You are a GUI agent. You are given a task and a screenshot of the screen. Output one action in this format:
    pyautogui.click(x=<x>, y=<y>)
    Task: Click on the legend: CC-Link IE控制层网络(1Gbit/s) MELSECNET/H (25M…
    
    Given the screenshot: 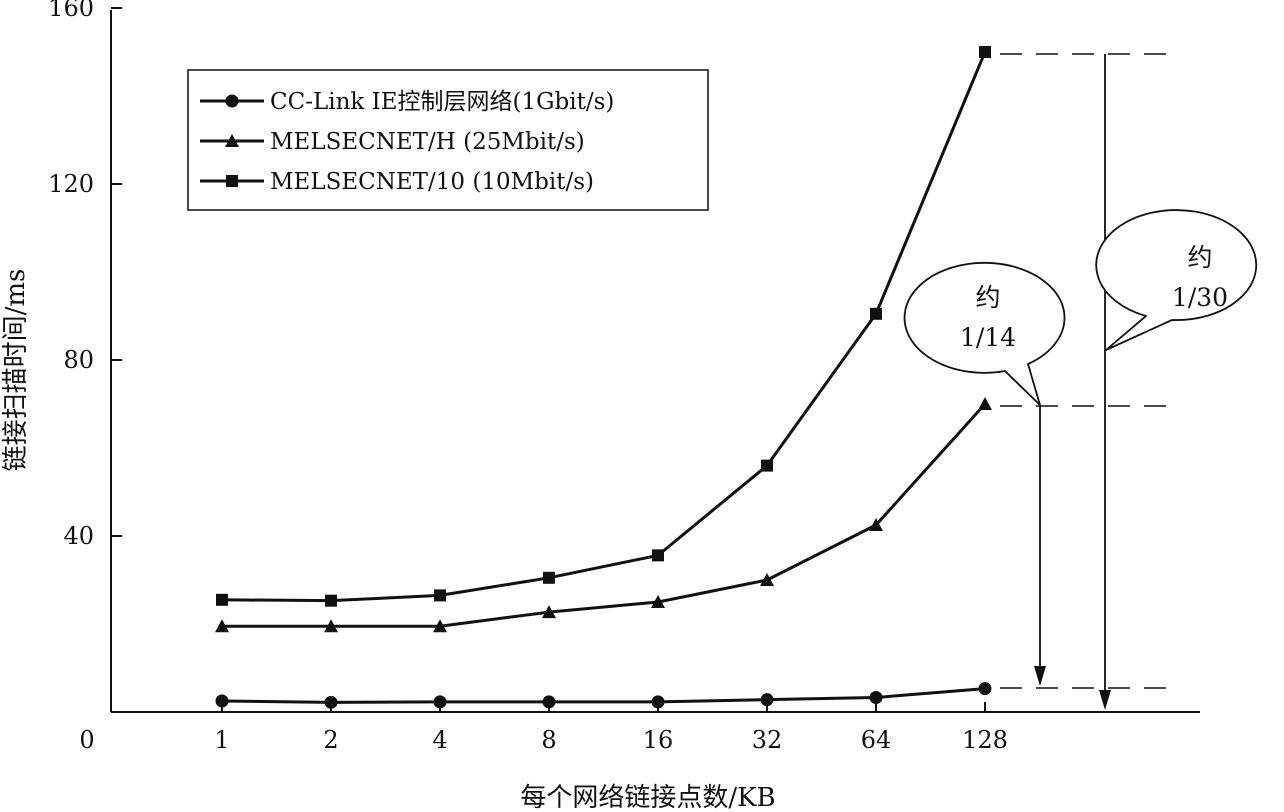 What is the action you would take?
    pyautogui.click(x=448, y=140)
    